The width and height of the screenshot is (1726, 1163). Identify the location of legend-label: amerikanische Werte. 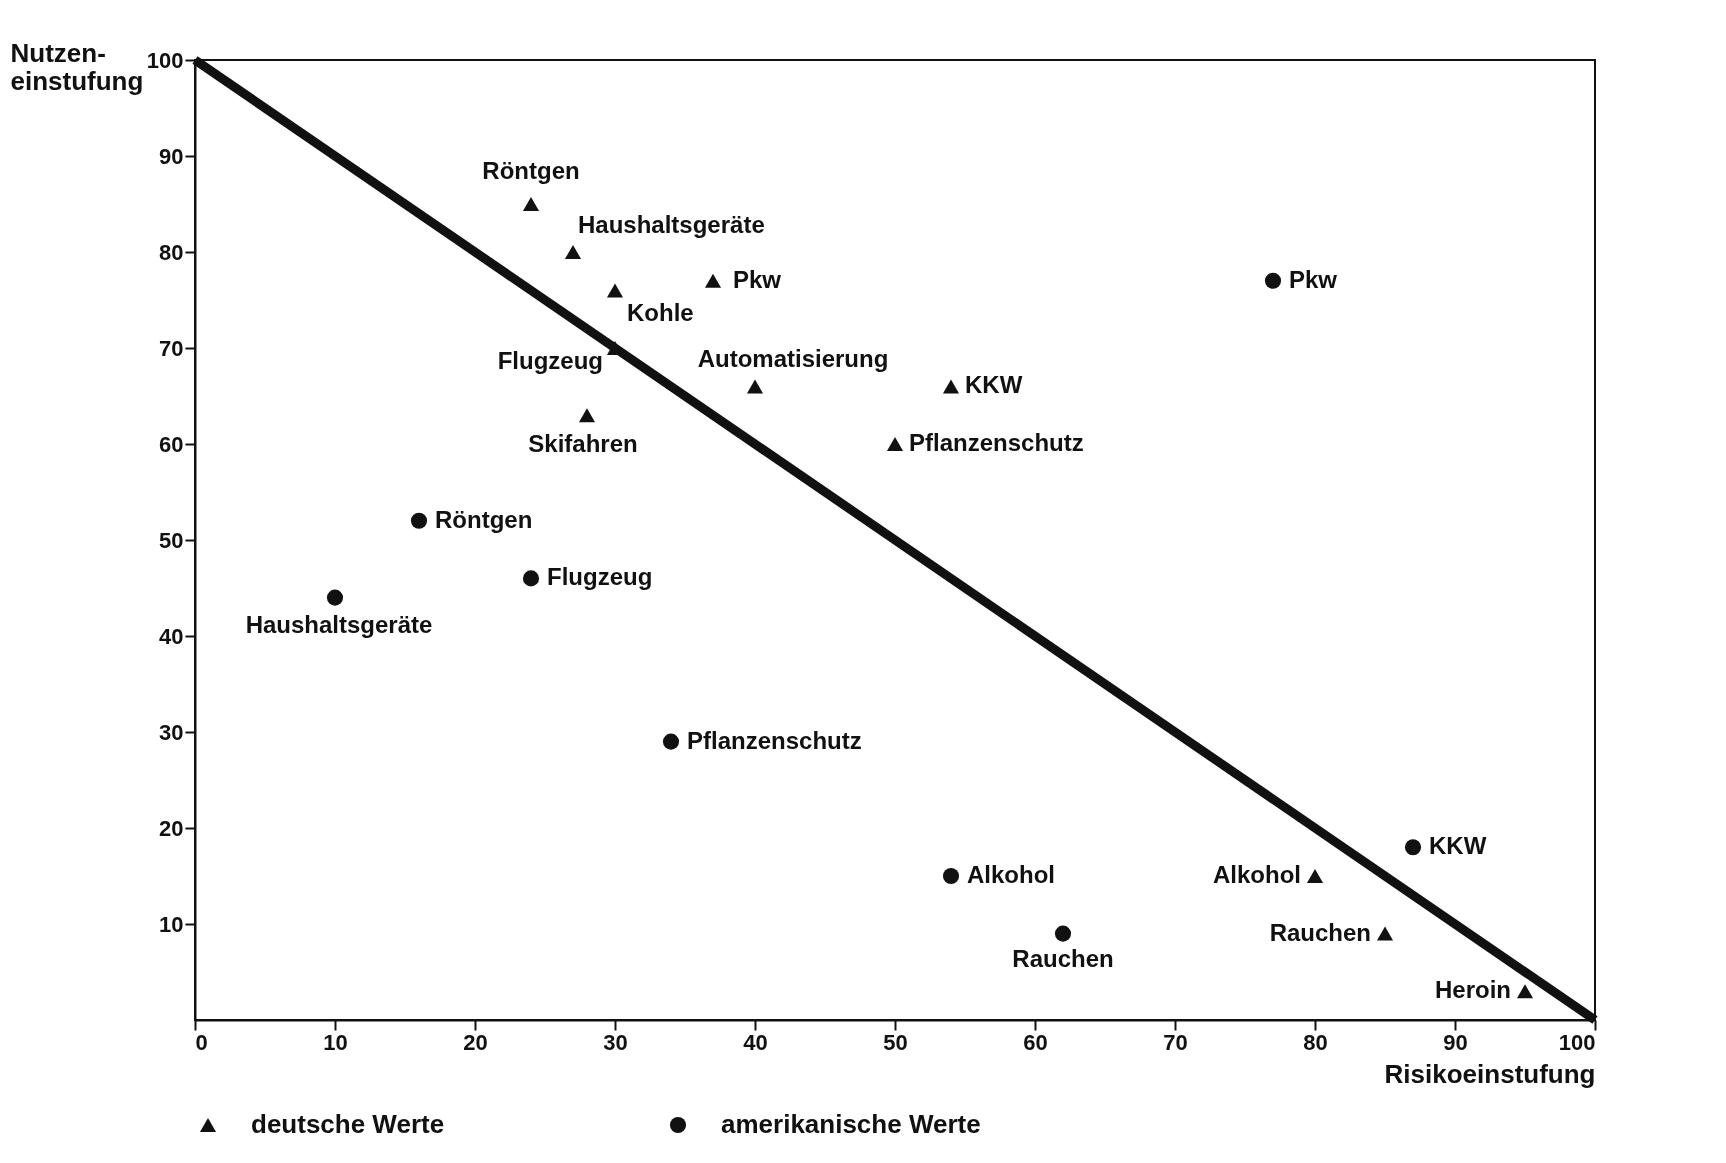
(851, 1124).